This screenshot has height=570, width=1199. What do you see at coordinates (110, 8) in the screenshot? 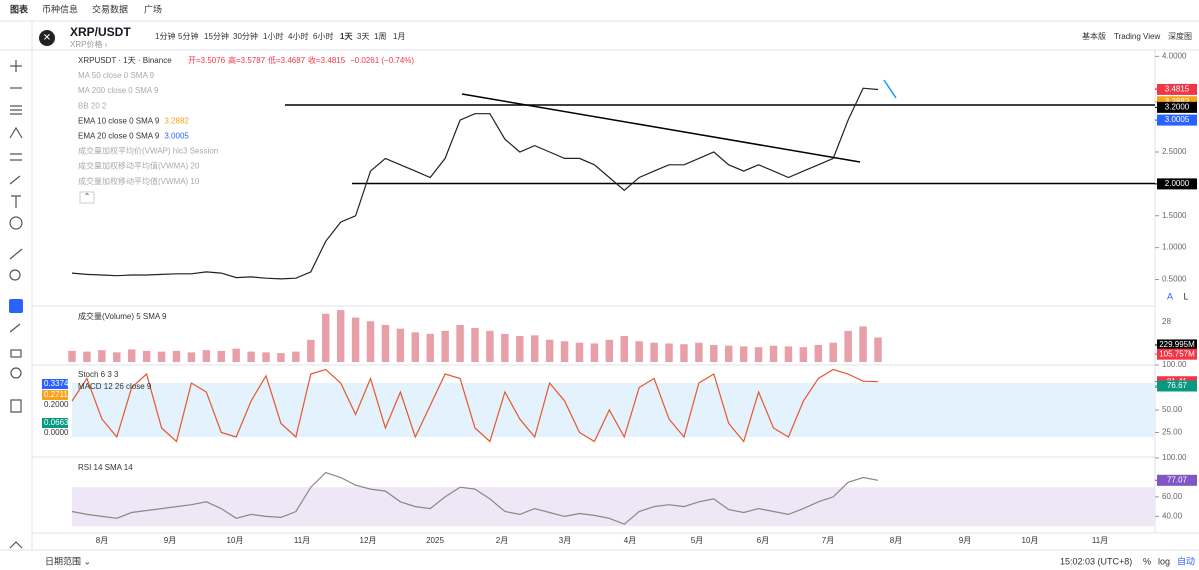
I see `top-tab: 交易数据` at bounding box center [110, 8].